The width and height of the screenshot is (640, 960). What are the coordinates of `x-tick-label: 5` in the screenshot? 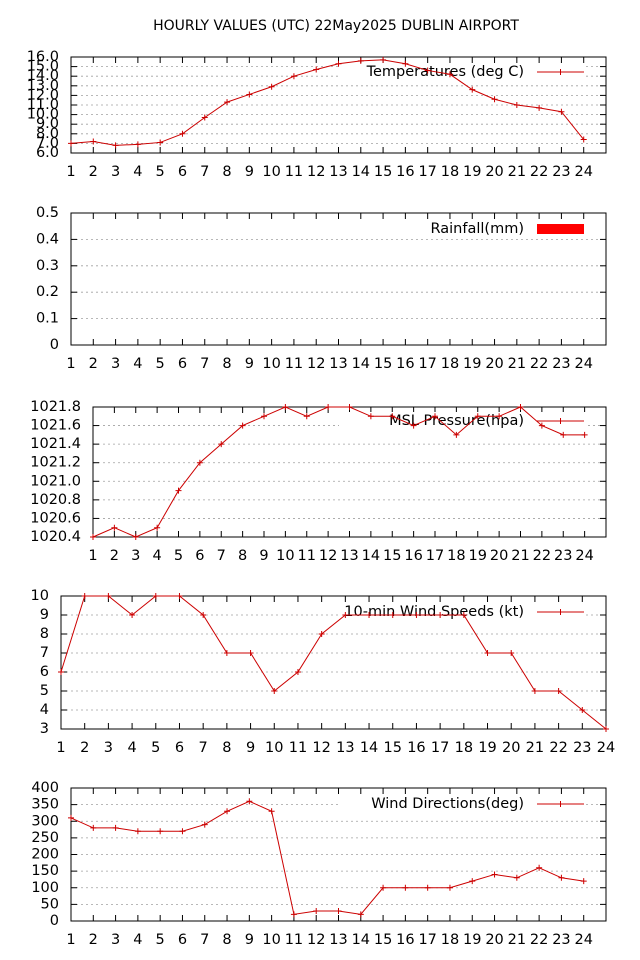 It's located at (155, 748).